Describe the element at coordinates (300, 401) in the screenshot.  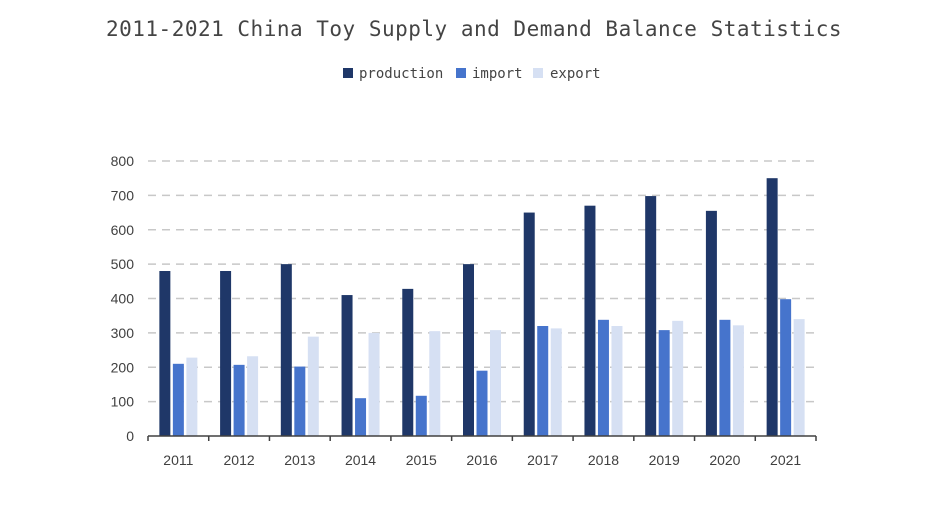
I see `bar-import-2013` at that location.